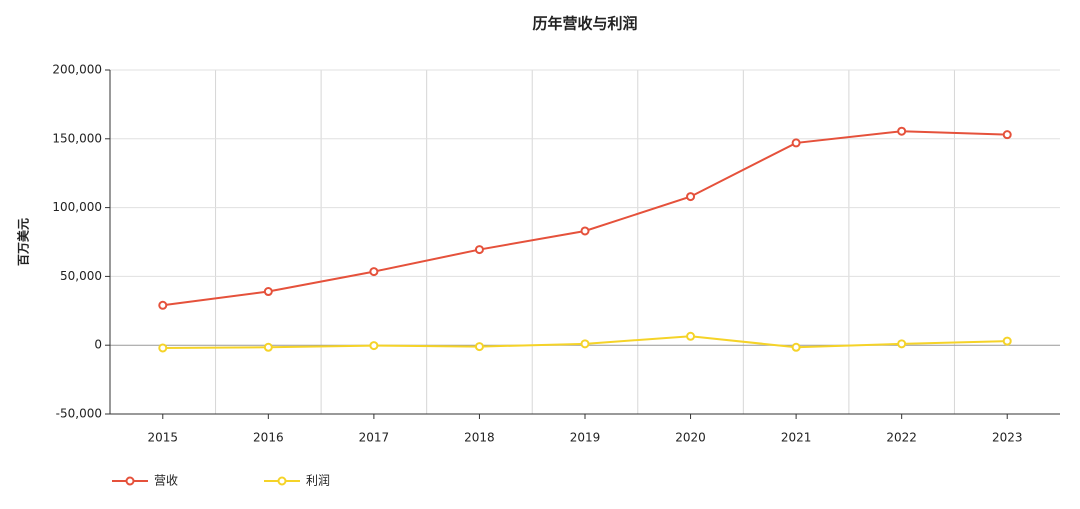 The height and width of the screenshot is (509, 1080). Describe the element at coordinates (268, 438) in the screenshot. I see `x-tick-label: 2016` at that location.